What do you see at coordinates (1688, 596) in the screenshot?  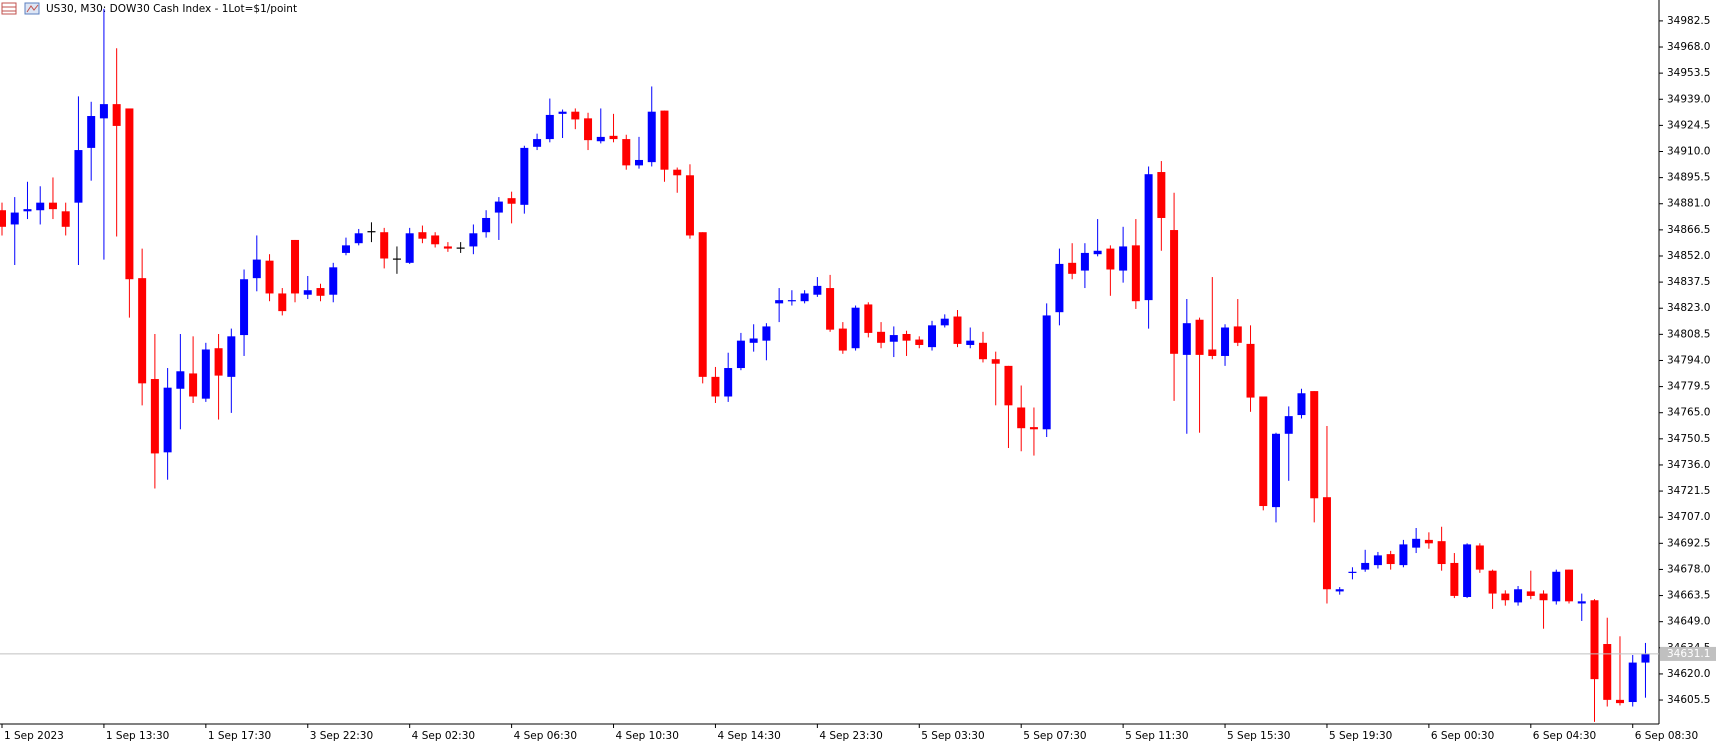 I see `y-tick-label: 34663.5` at bounding box center [1688, 596].